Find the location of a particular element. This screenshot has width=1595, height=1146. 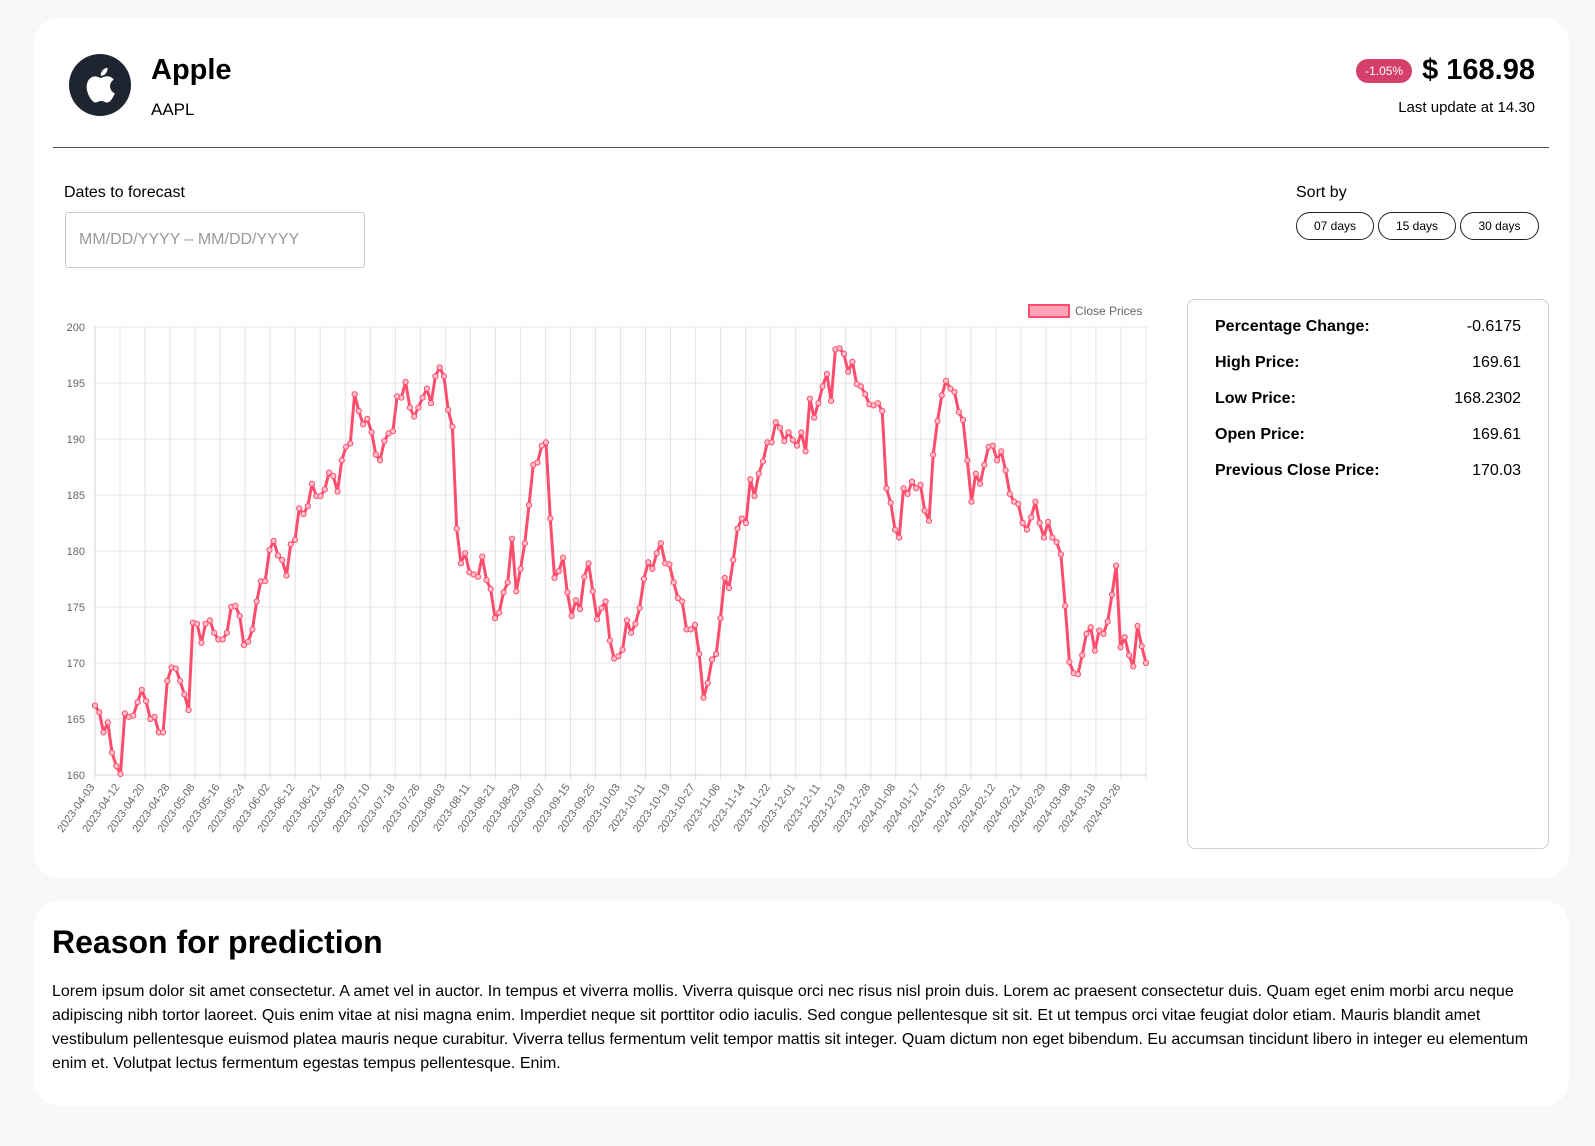

y-tick-label: 195 is located at coordinates (76, 384).